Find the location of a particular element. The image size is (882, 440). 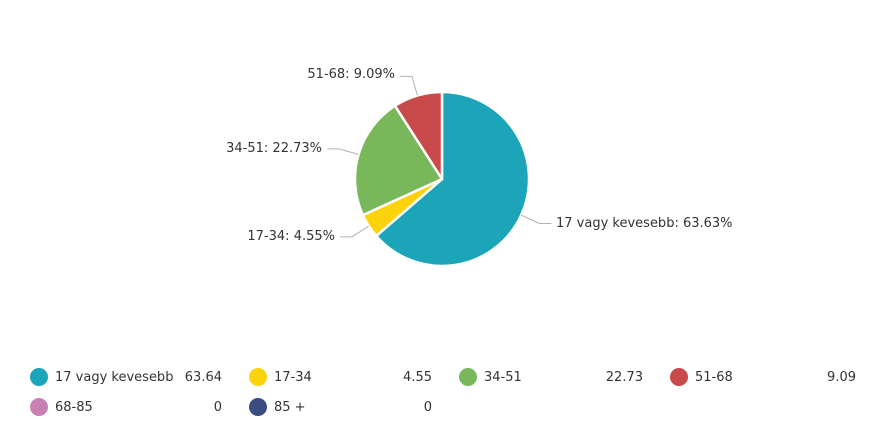

slice-callout-label: 17-34: 4.55% is located at coordinates (291, 236).